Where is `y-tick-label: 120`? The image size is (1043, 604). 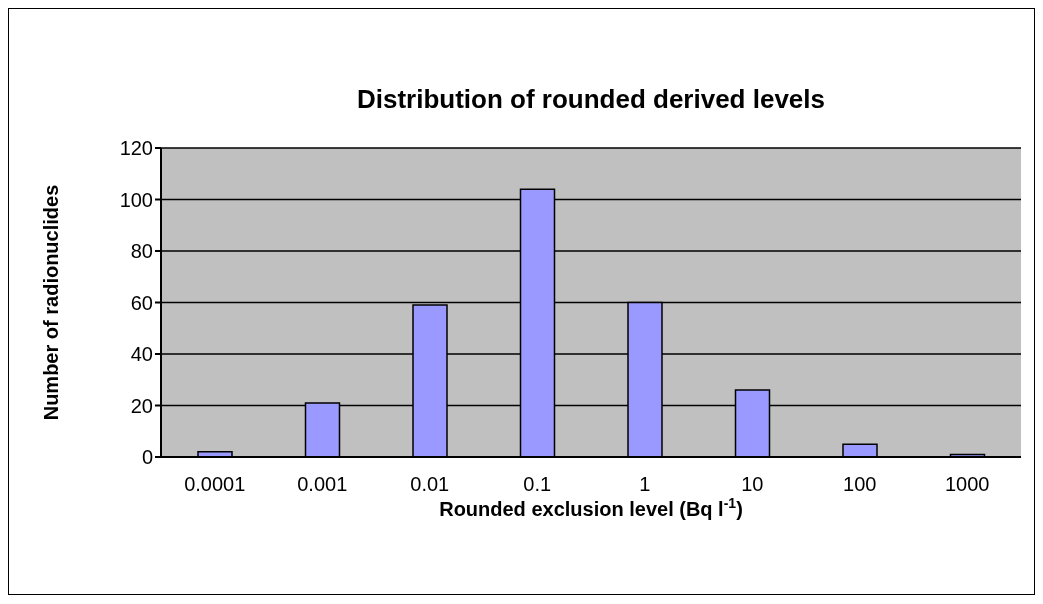 y-tick-label: 120 is located at coordinates (136, 148).